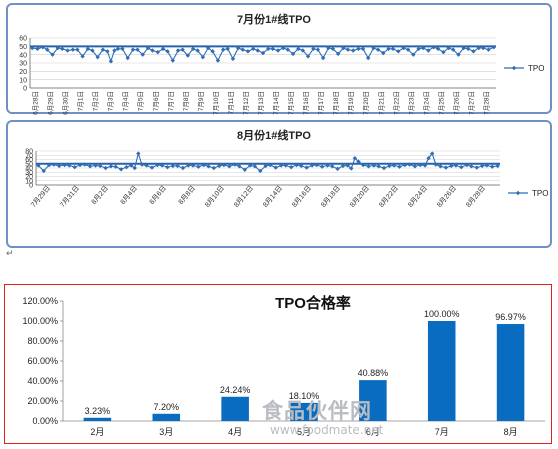  What do you see at coordinates (306, 103) in the screenshot?
I see `x-tick-label: 7月16日` at bounding box center [306, 103].